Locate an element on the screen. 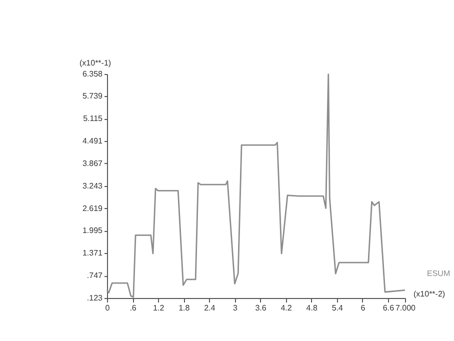 This screenshot has width=454, height=341. y-tick-label: 2.619 is located at coordinates (93, 208).